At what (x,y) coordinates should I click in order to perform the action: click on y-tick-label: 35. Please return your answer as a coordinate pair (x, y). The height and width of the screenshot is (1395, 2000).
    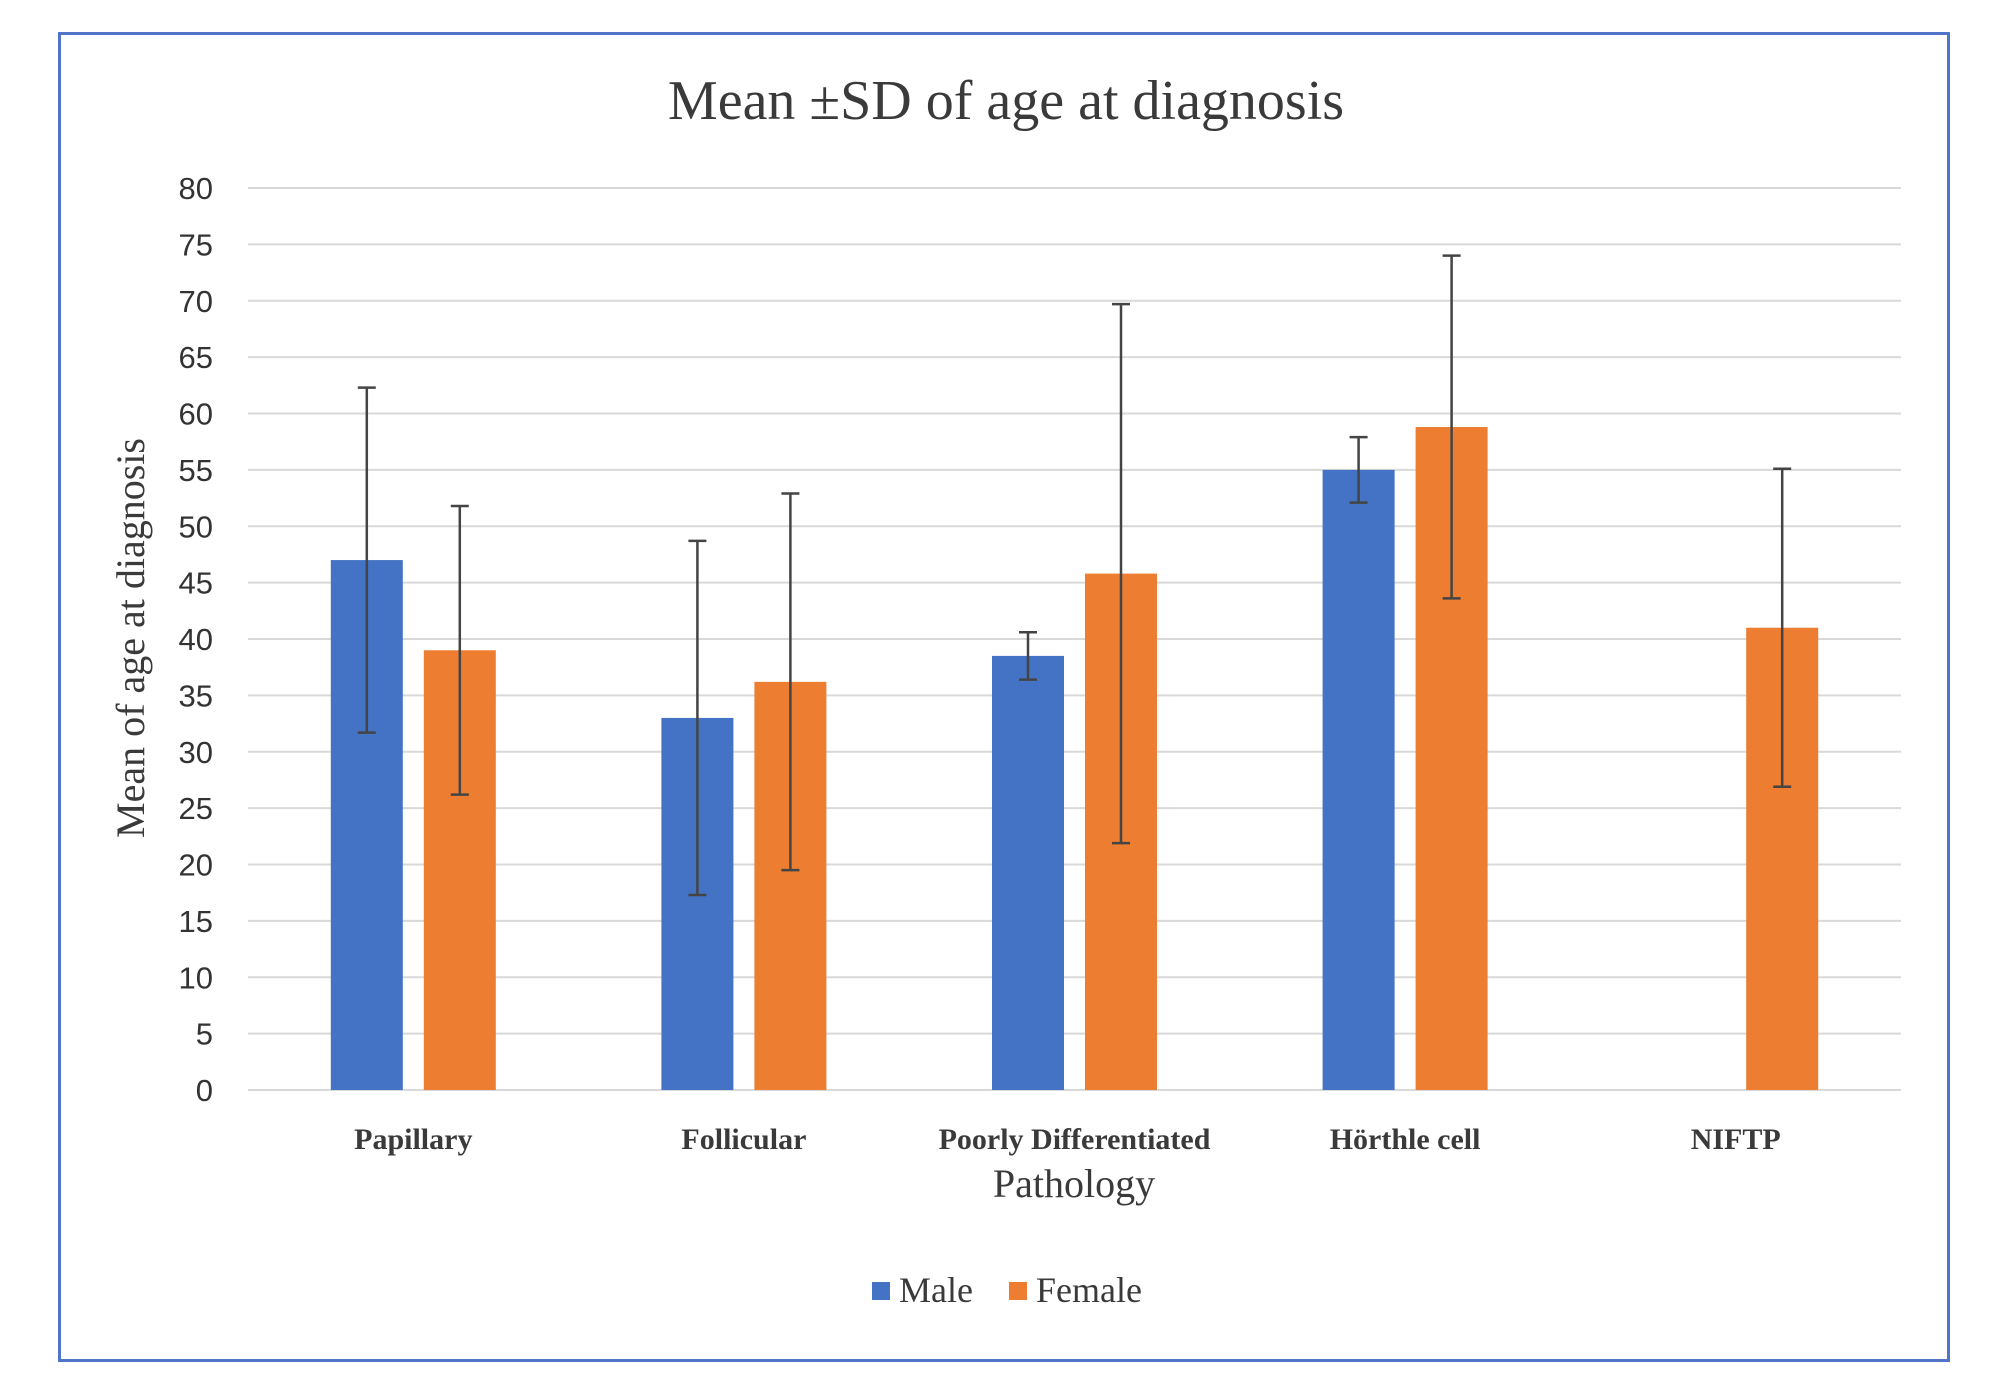
    Looking at the image, I should click on (196, 695).